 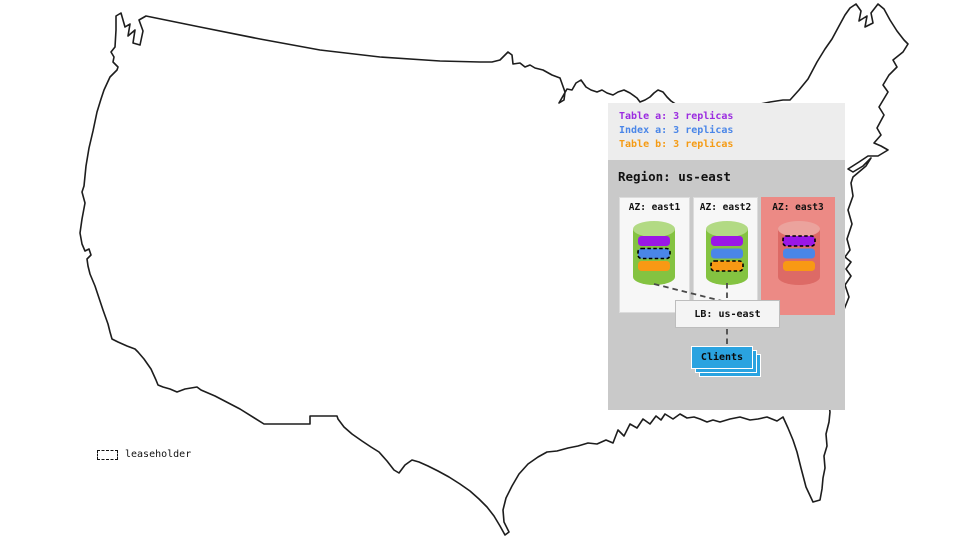 I want to click on clients-stack: Clients, so click(x=727, y=362).